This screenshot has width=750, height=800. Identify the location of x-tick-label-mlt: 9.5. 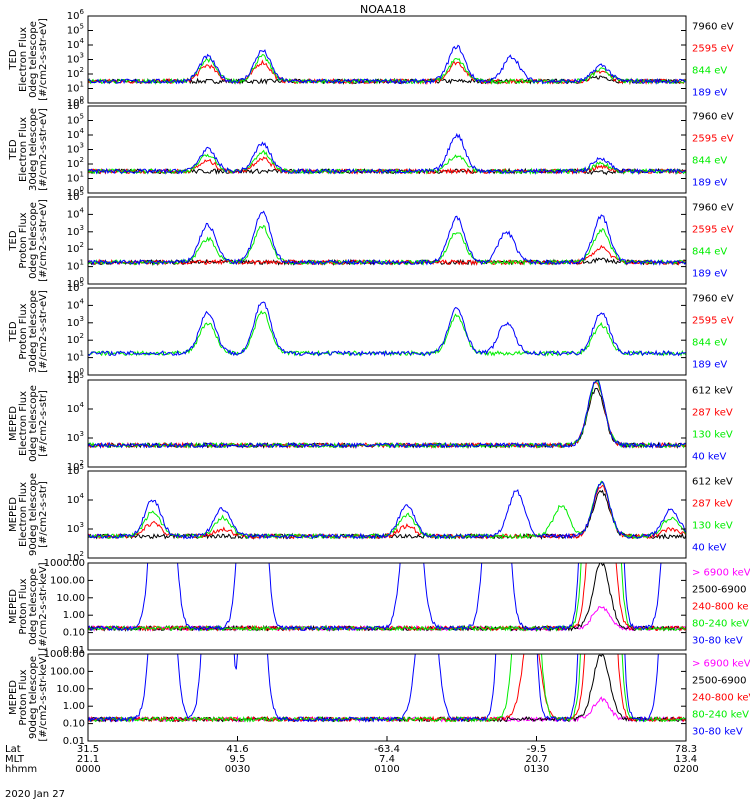
(238, 759).